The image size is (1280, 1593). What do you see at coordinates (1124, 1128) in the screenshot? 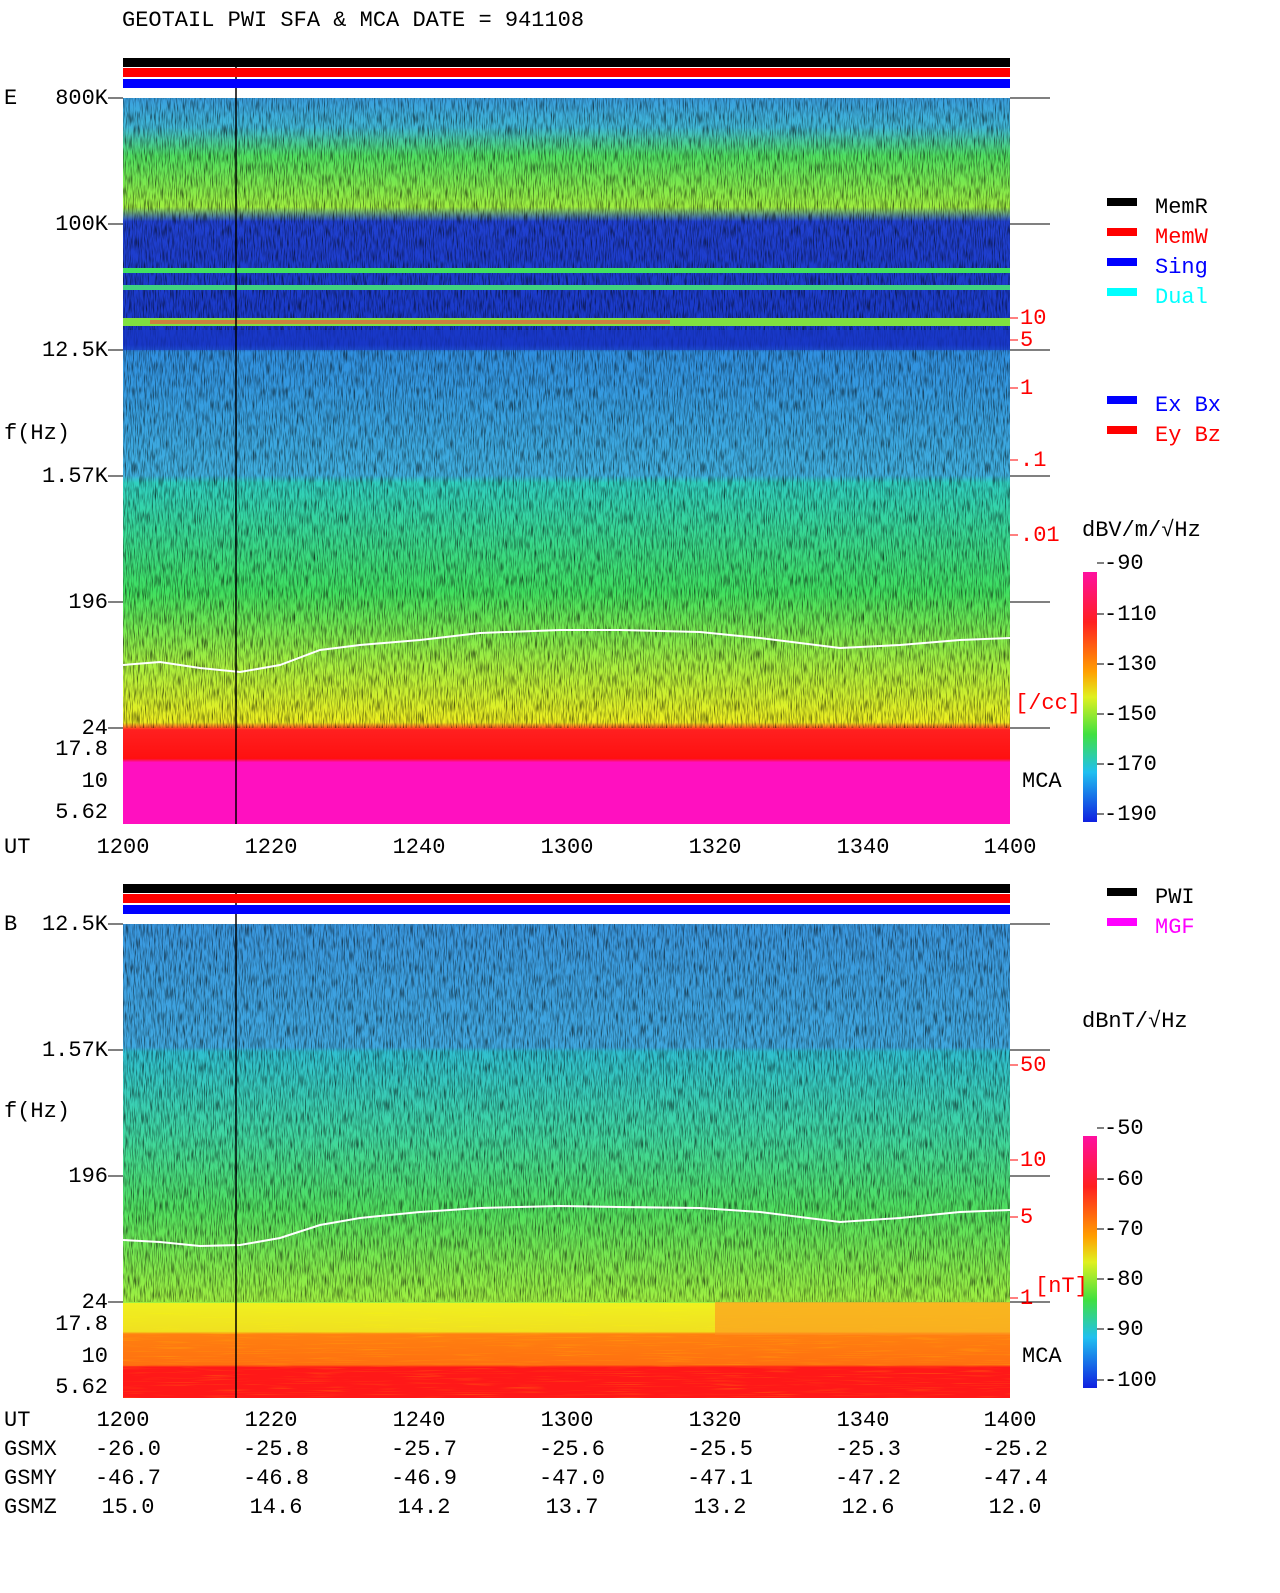
I see `colorbar-tick-label: -50` at bounding box center [1124, 1128].